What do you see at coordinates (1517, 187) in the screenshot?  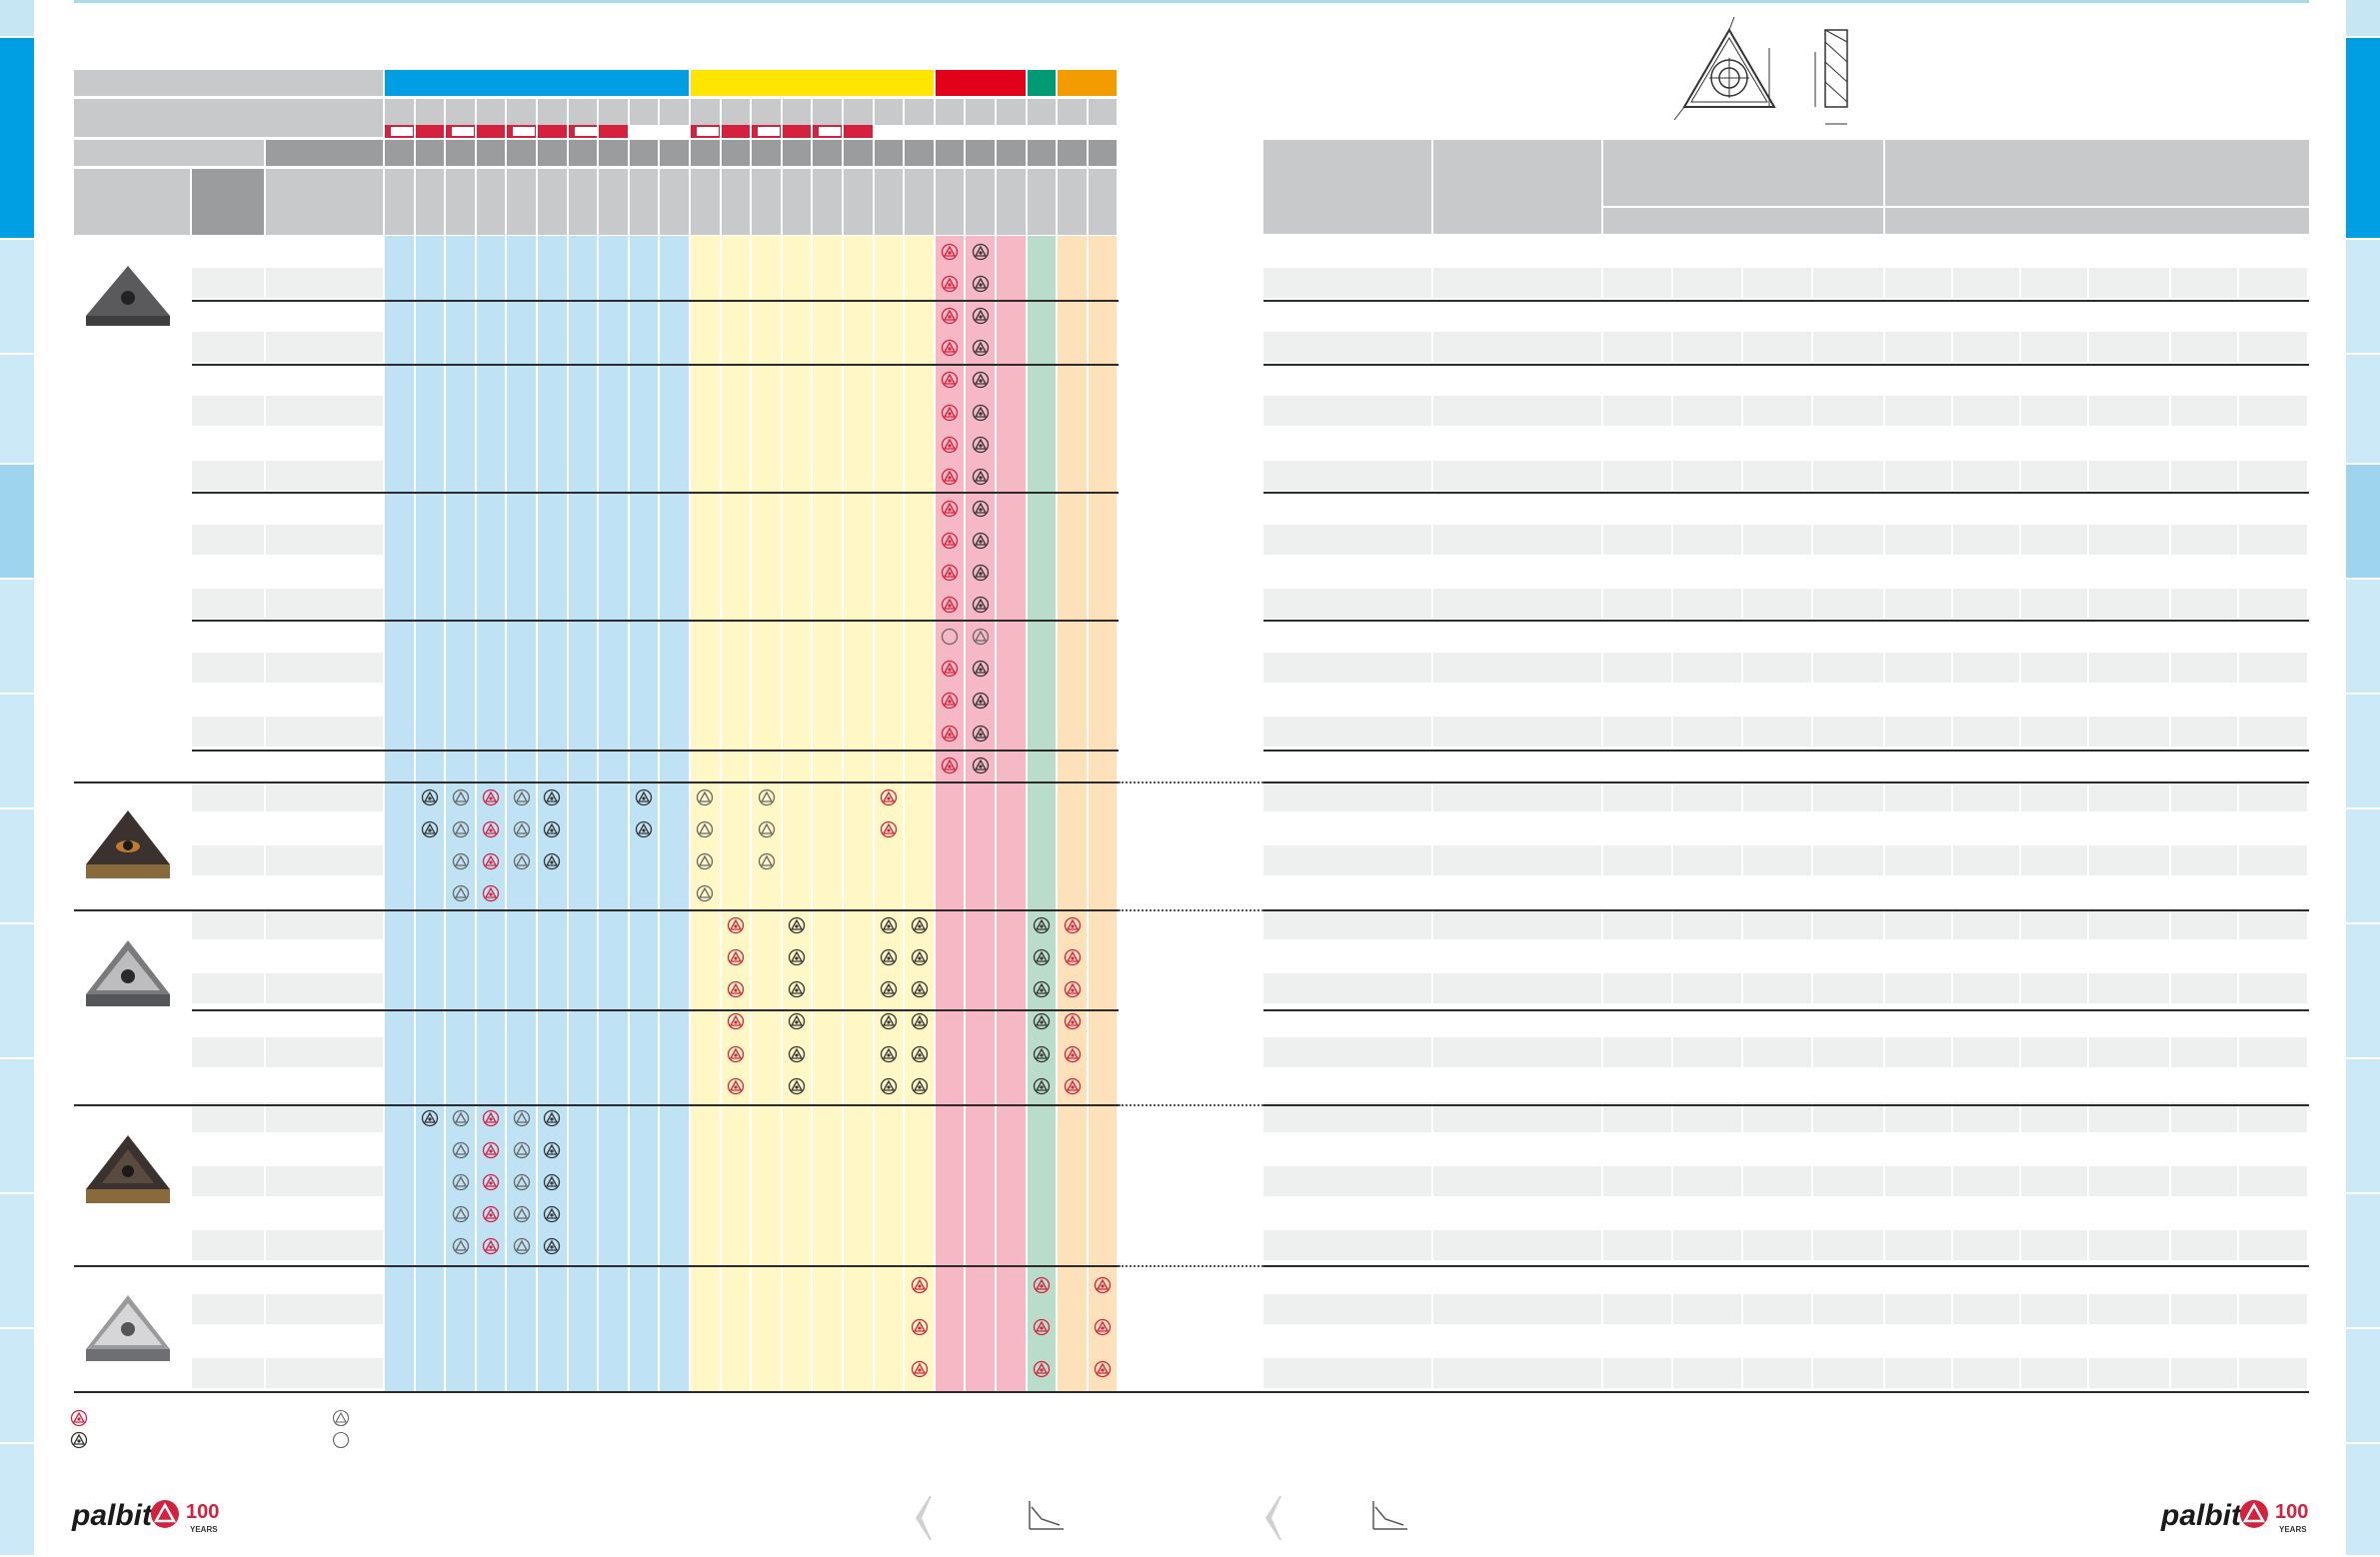 I see `dimension-header-cell` at bounding box center [1517, 187].